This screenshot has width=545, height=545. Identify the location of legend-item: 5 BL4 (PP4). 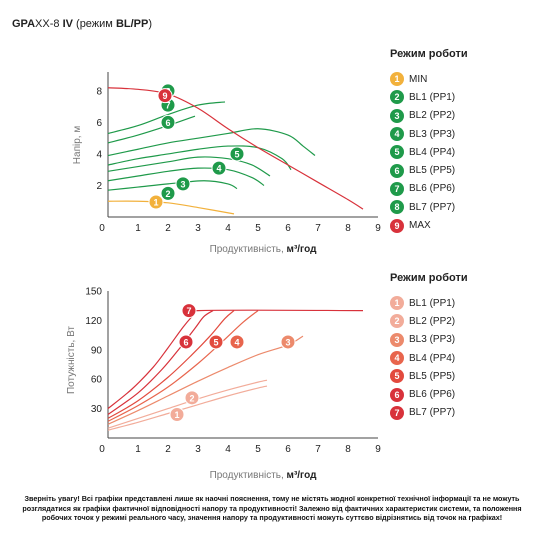
(429, 152).